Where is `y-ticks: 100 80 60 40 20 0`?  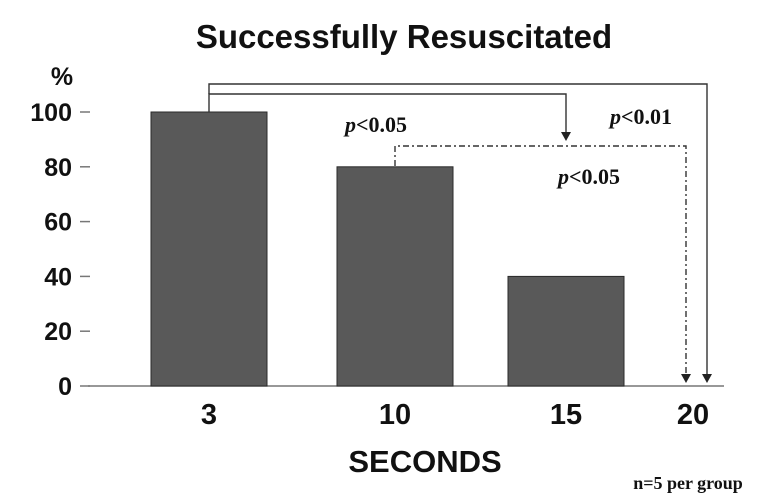
y-ticks: 100 80 60 40 20 0 is located at coordinates (60, 250).